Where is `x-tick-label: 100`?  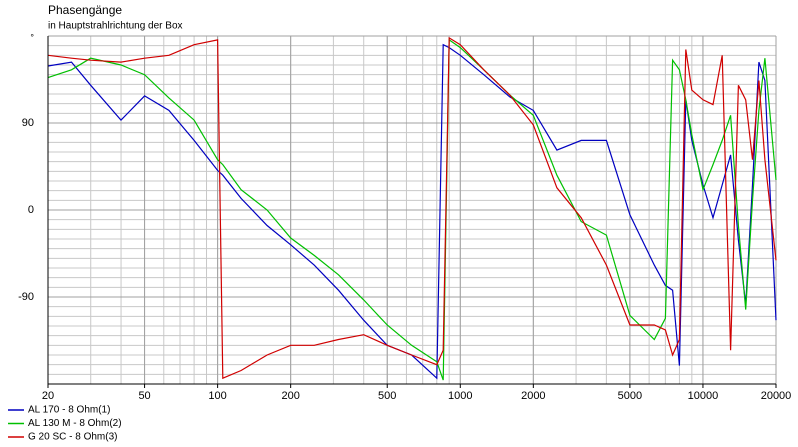
x-tick-label: 100 is located at coordinates (217, 396).